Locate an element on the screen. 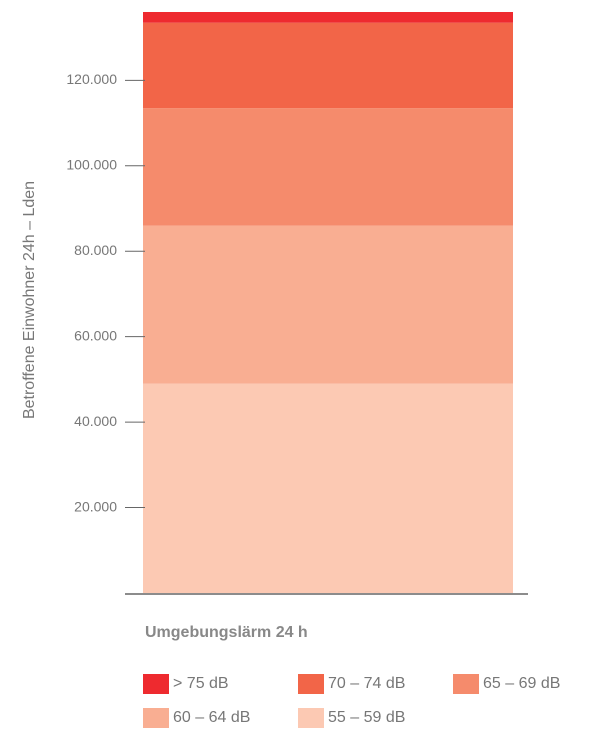 Image resolution: width=590 pixels, height=731 pixels. y-tick-label: 60.000 is located at coordinates (95, 335).